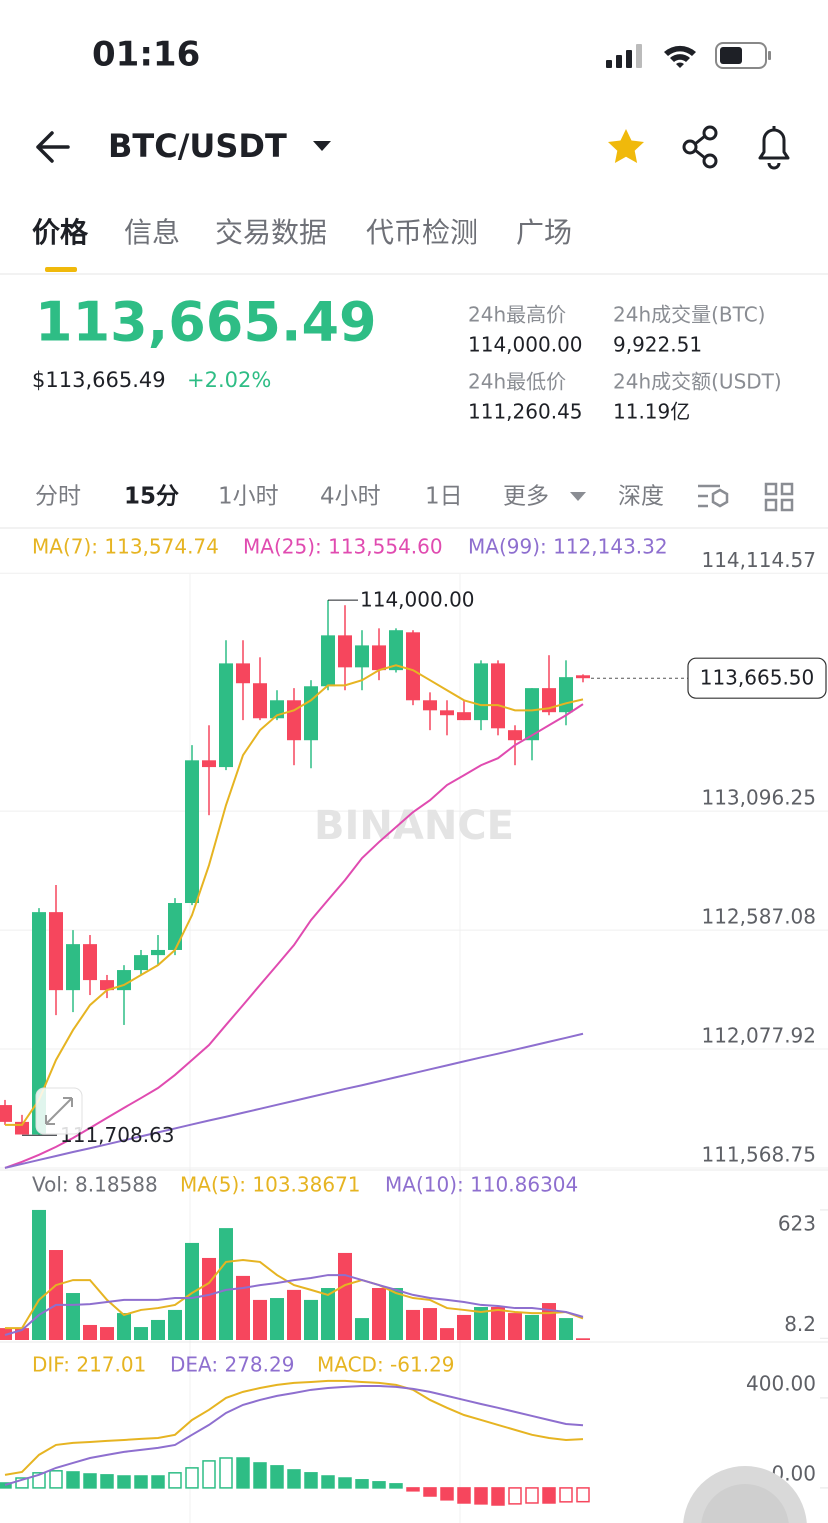  Describe the element at coordinates (444, 497) in the screenshot. I see `interval-tab: 1日` at that location.